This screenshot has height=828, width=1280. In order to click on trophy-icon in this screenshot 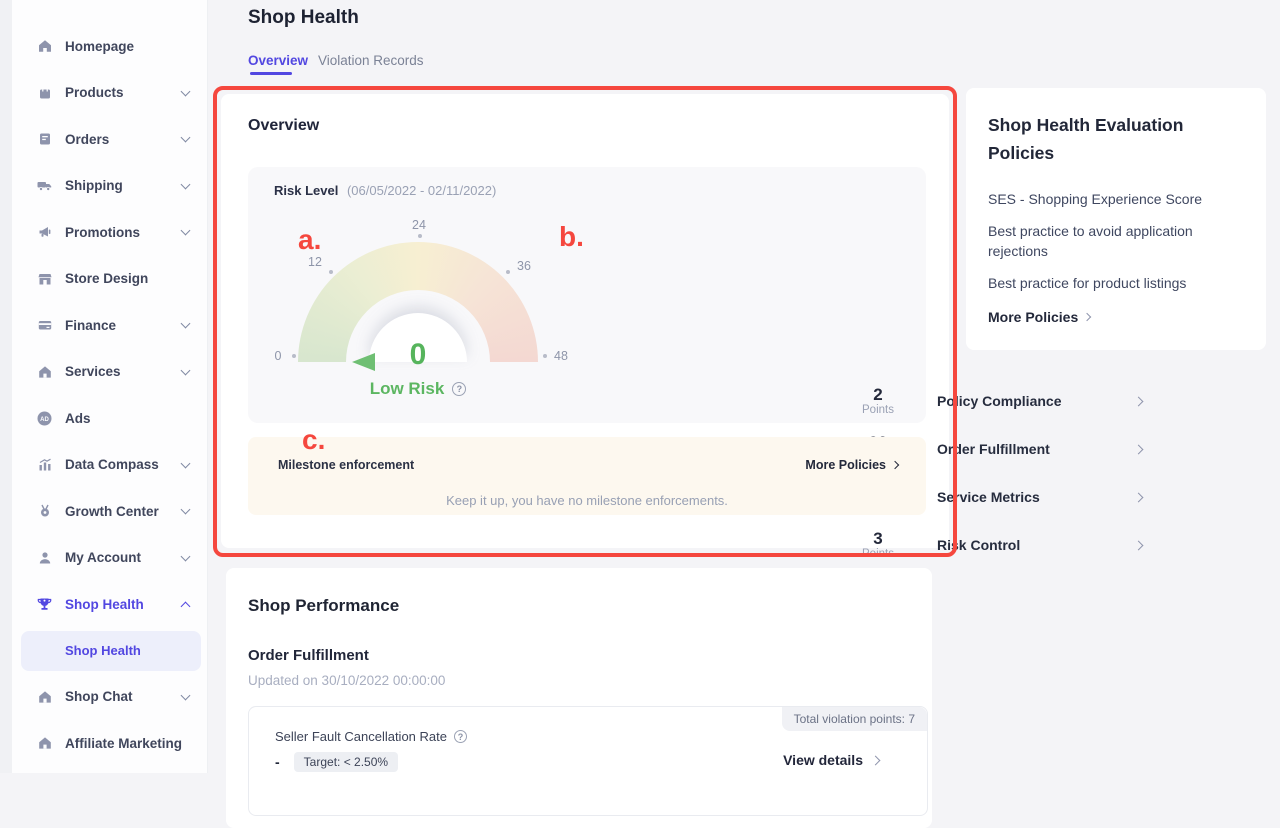, I will do `click(44, 604)`.